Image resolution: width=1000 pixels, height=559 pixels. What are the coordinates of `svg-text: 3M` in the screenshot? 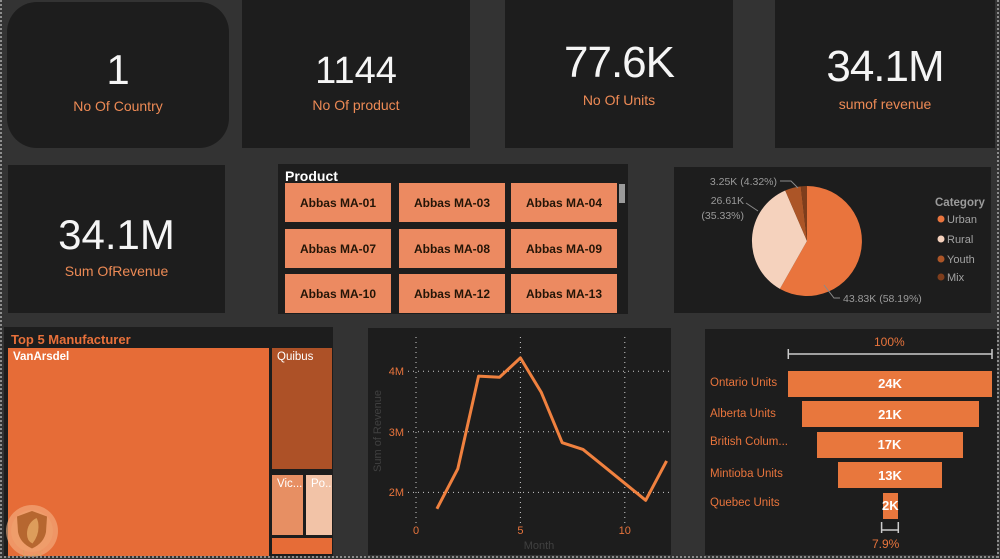 It's located at (396, 433).